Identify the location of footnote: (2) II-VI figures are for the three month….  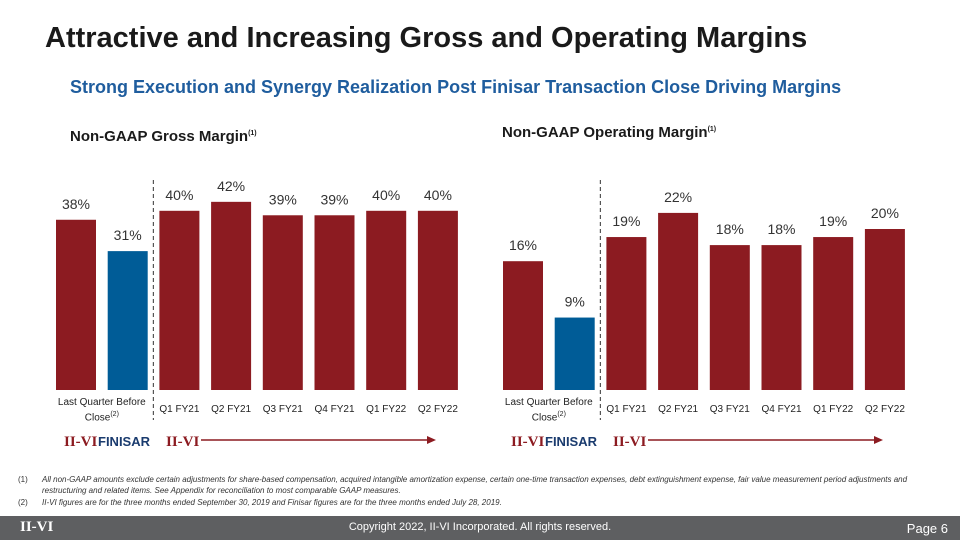
(468, 502).